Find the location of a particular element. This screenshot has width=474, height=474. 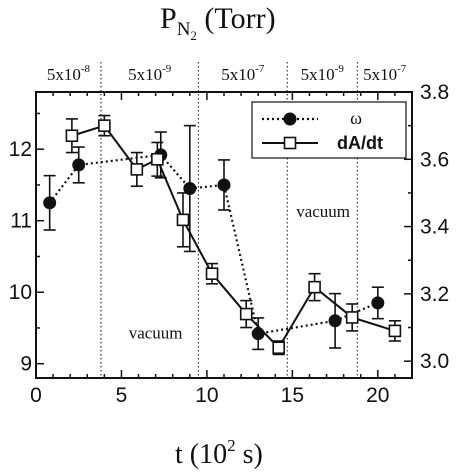

pressure-labels: 5x10⁻⁸ 5x10⁻⁹ 5x10⁻⁷ 5x10⁻⁹ 5x10⁻⁷ is located at coordinates (227, 73).